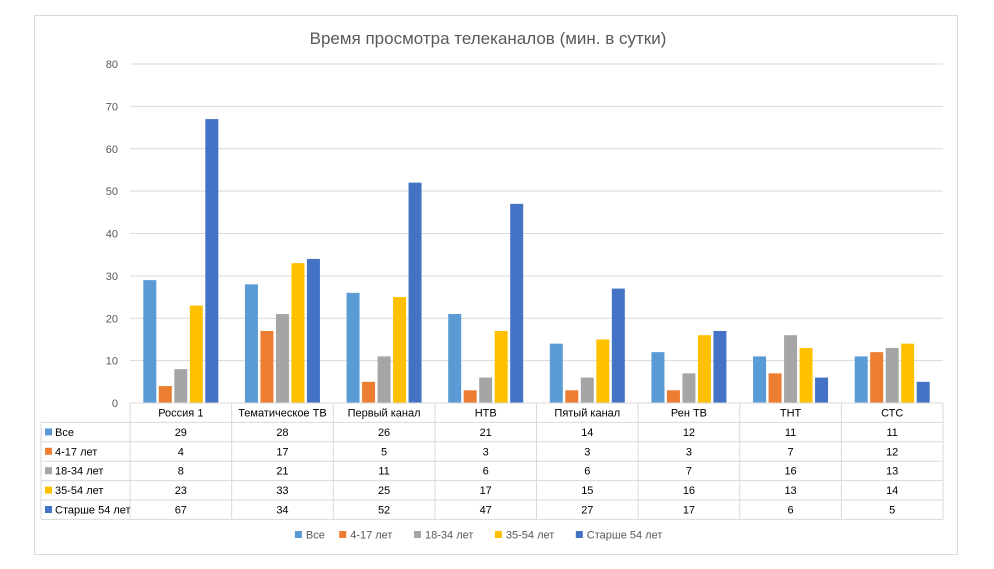  I want to click on table-cell-value: 15, so click(587, 491).